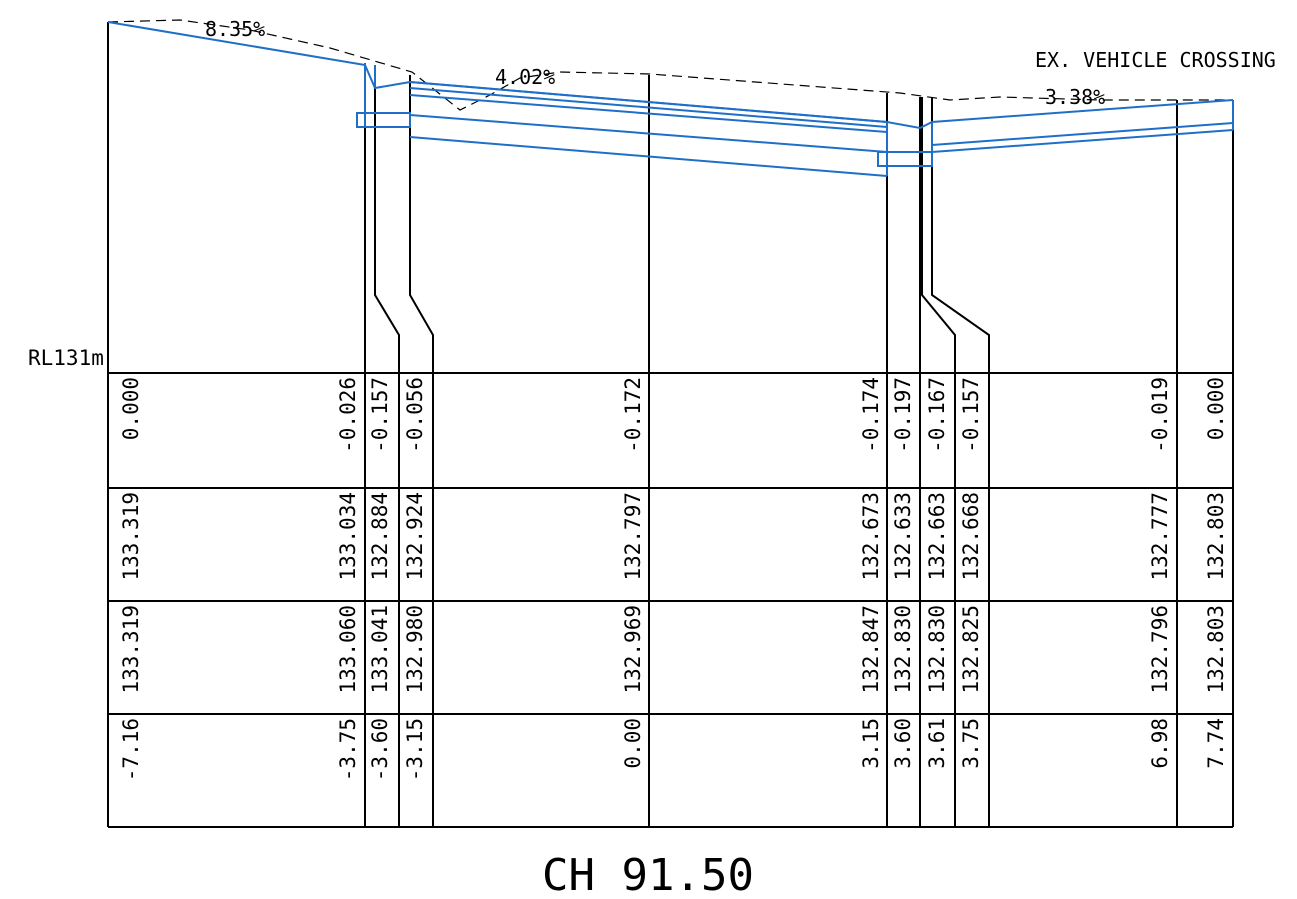  Describe the element at coordinates (383, 120) in the screenshot. I see `left-kerb-block` at that location.